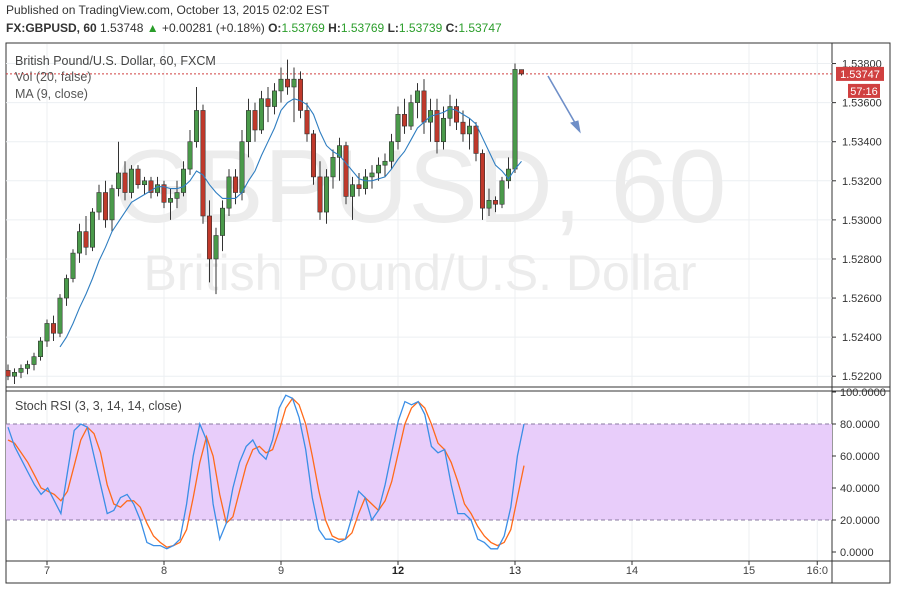  What do you see at coordinates (419, 273) in the screenshot?
I see `watermark-name: British Pound/U.S. Dollar` at bounding box center [419, 273].